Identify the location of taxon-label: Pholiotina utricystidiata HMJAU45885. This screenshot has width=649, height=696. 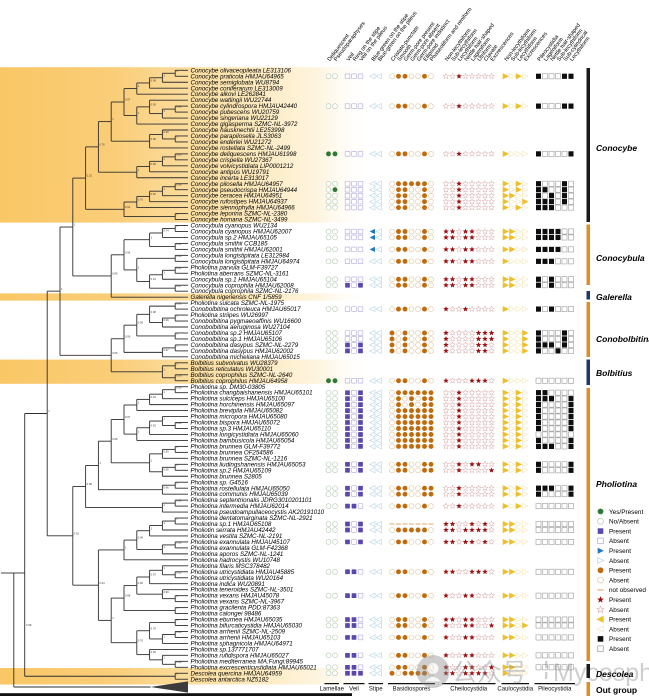
(243, 572).